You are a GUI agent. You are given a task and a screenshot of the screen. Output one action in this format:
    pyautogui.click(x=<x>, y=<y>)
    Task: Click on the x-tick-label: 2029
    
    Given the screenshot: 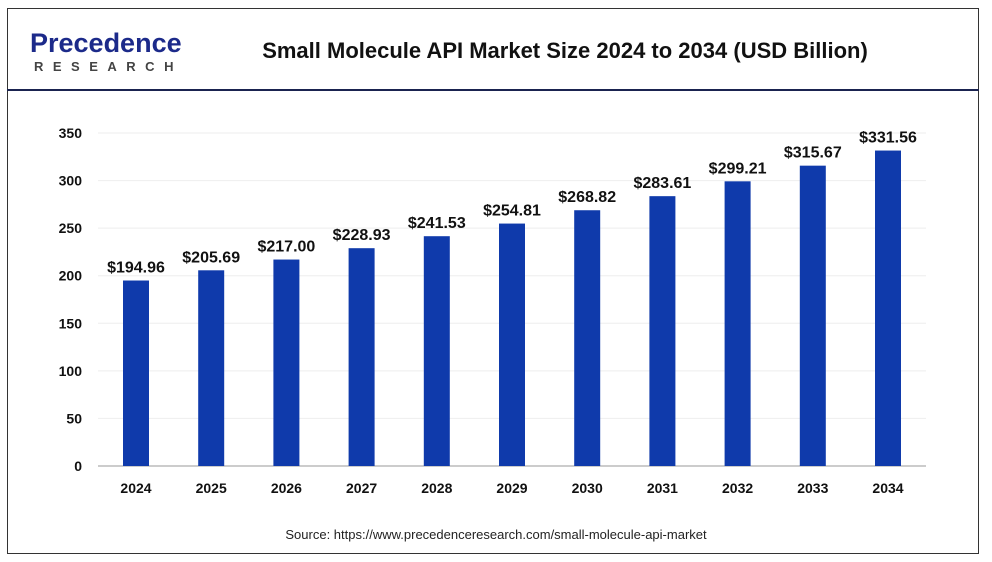 What is the action you would take?
    pyautogui.click(x=511, y=488)
    